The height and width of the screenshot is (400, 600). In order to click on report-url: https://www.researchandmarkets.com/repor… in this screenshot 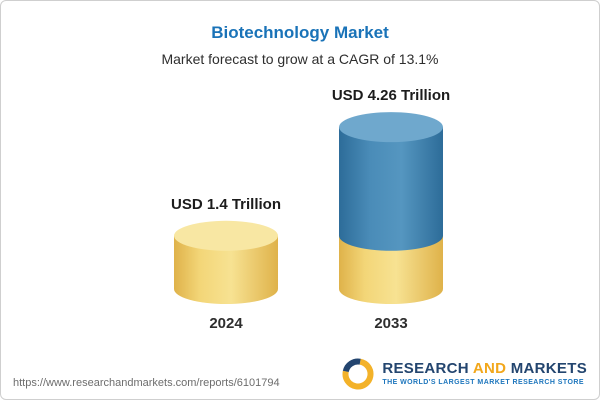, I will do `click(146, 383)`.